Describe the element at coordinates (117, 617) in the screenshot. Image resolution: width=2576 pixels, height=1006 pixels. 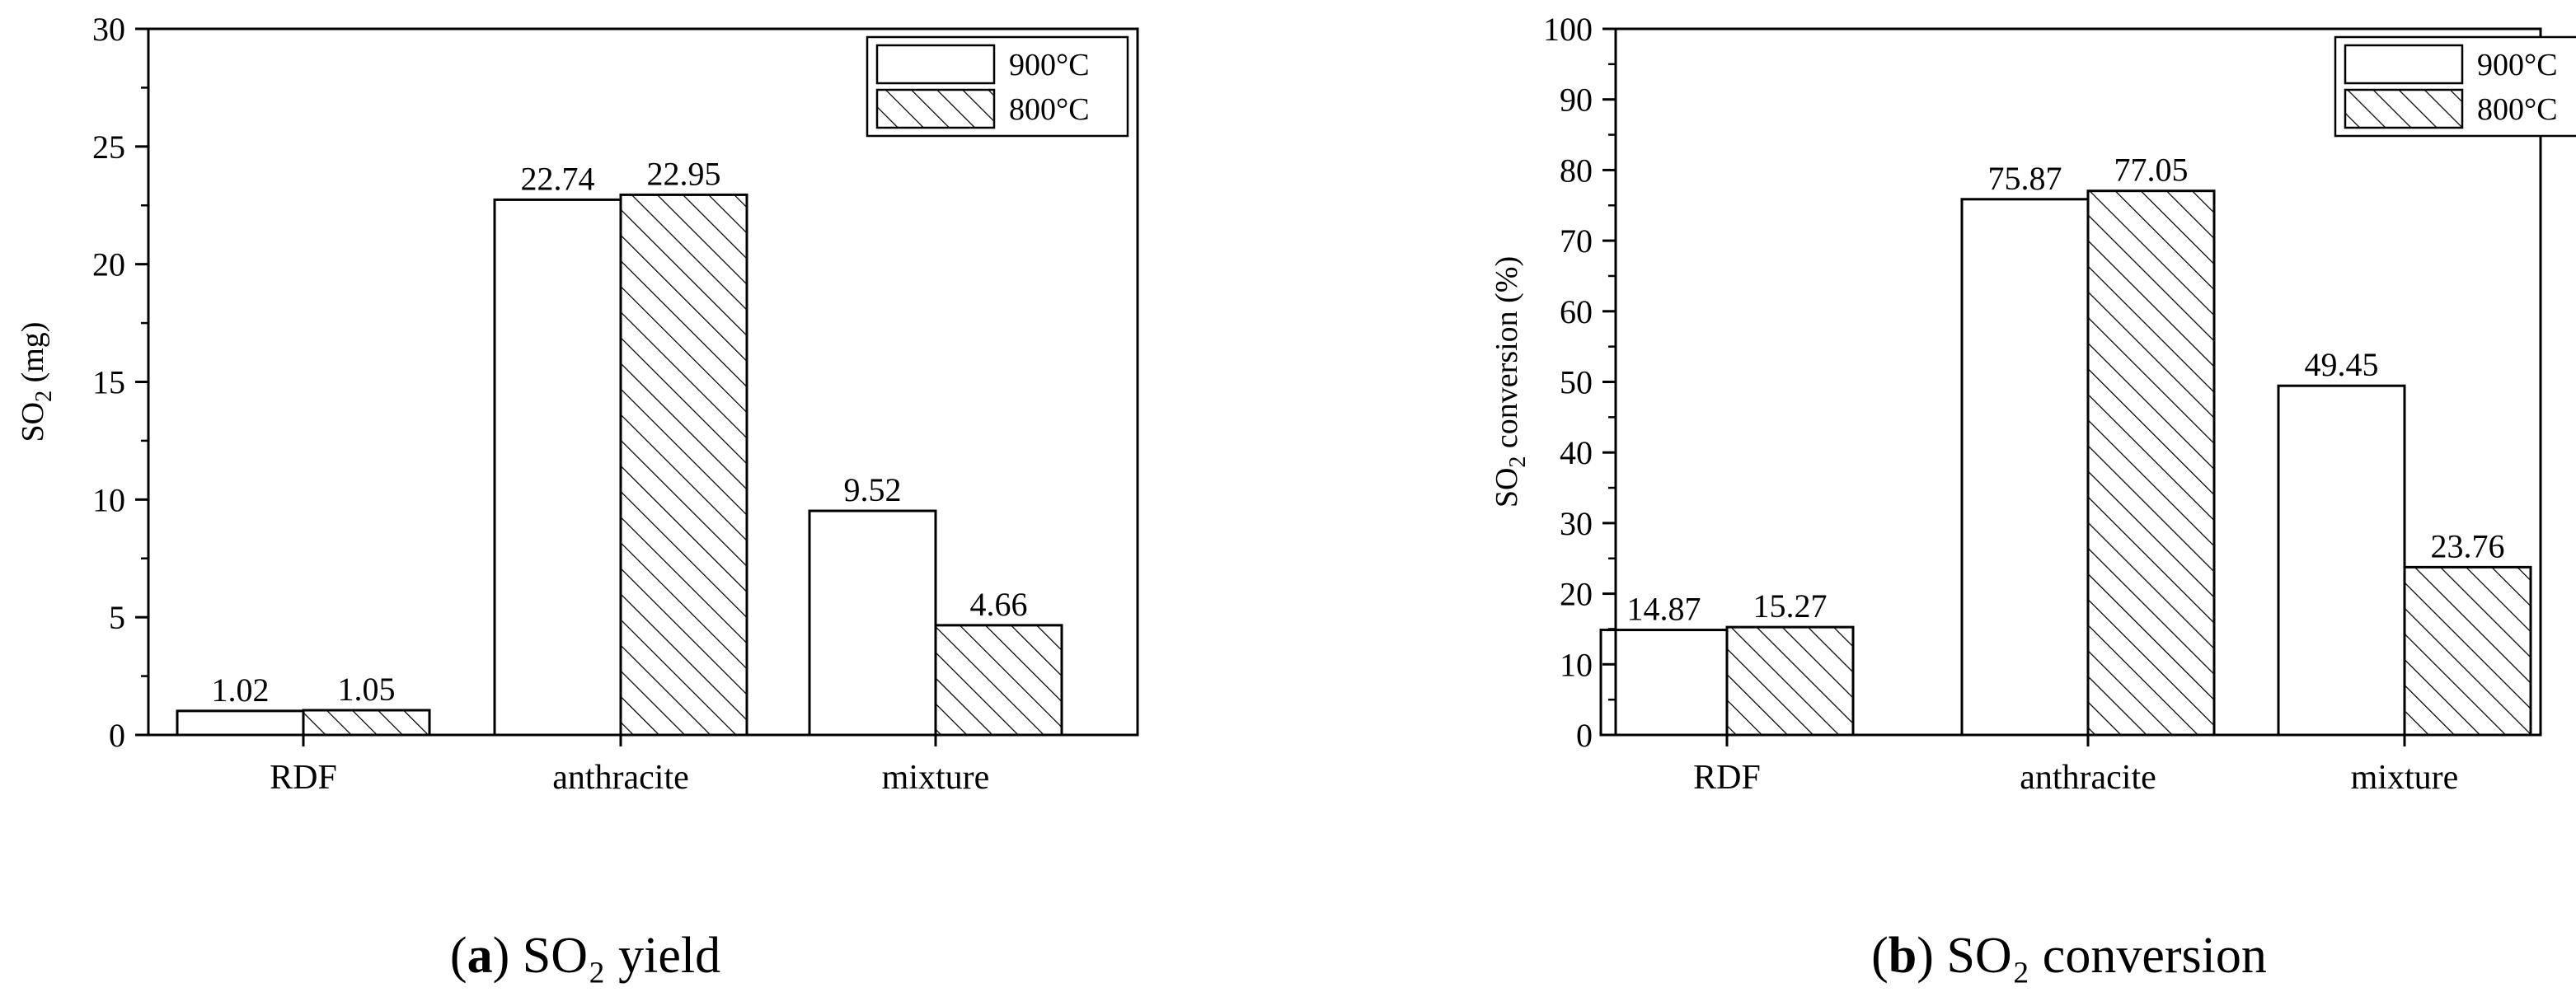
I see `y-tick-label: 5` at that location.